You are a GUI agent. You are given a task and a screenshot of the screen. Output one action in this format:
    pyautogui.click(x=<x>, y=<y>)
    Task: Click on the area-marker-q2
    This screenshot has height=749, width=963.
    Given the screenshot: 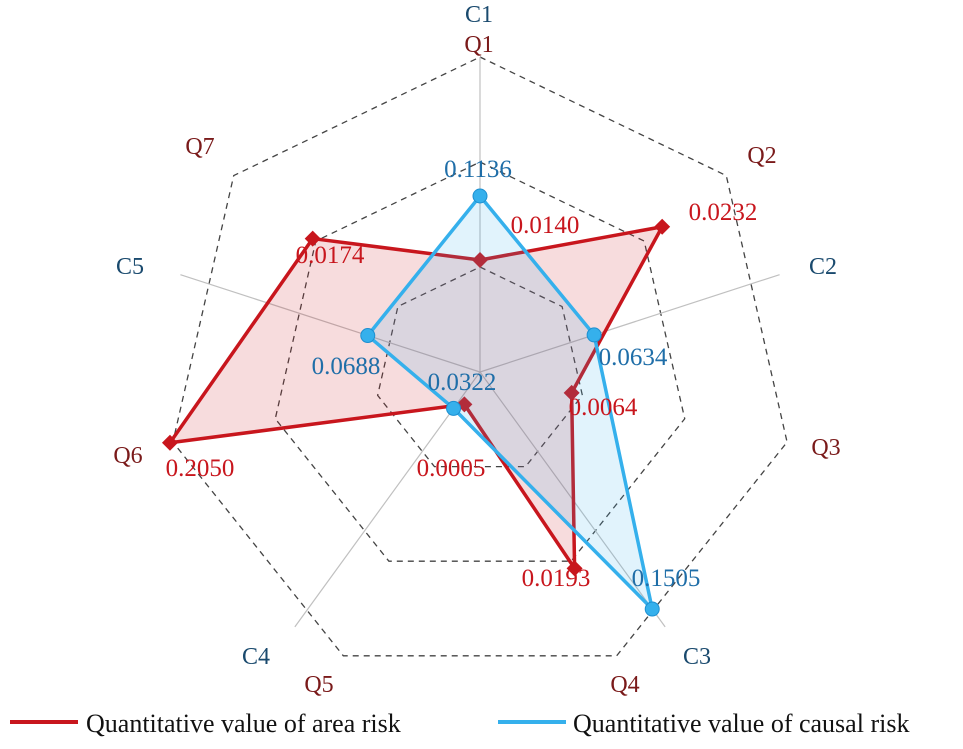 What is the action you would take?
    pyautogui.click(x=662, y=226)
    